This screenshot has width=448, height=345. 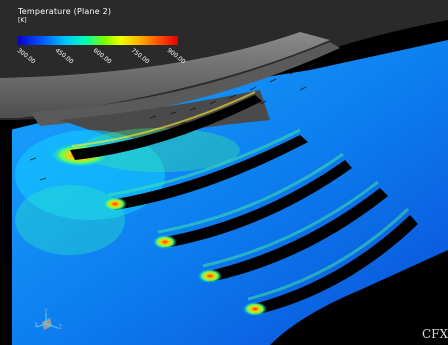 What do you see at coordinates (6, 232) in the screenshot?
I see `left-border` at bounding box center [6, 232].